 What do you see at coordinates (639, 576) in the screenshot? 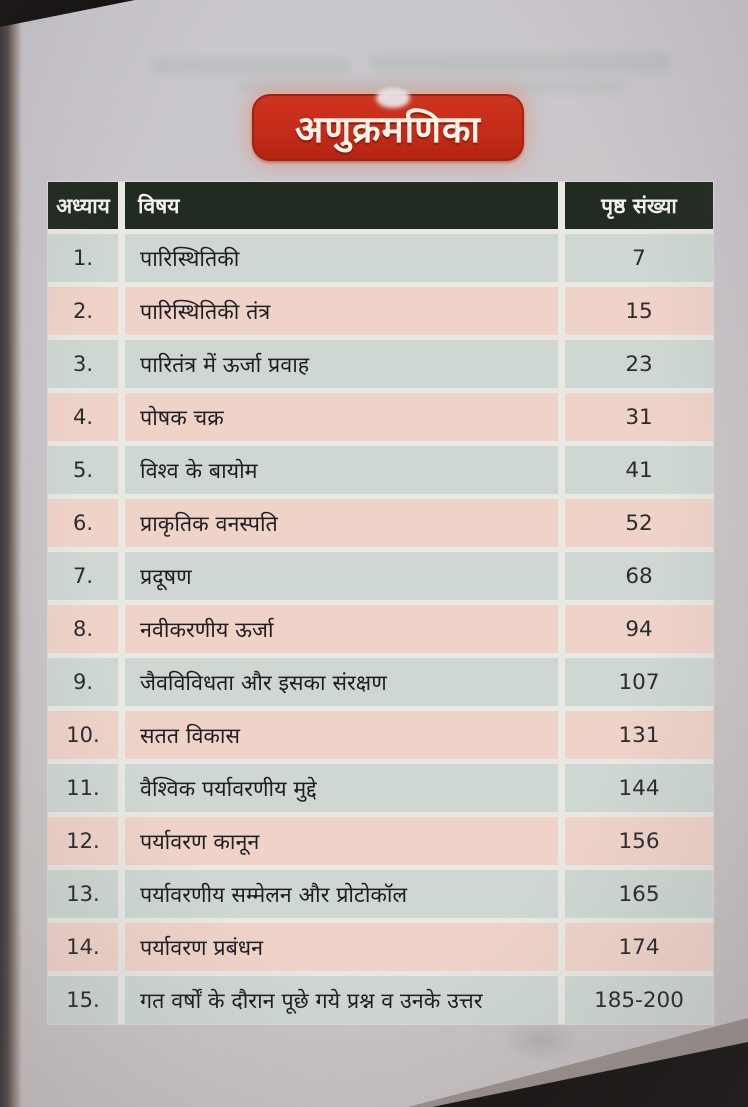
I see `page-number-cell: 68` at bounding box center [639, 576].